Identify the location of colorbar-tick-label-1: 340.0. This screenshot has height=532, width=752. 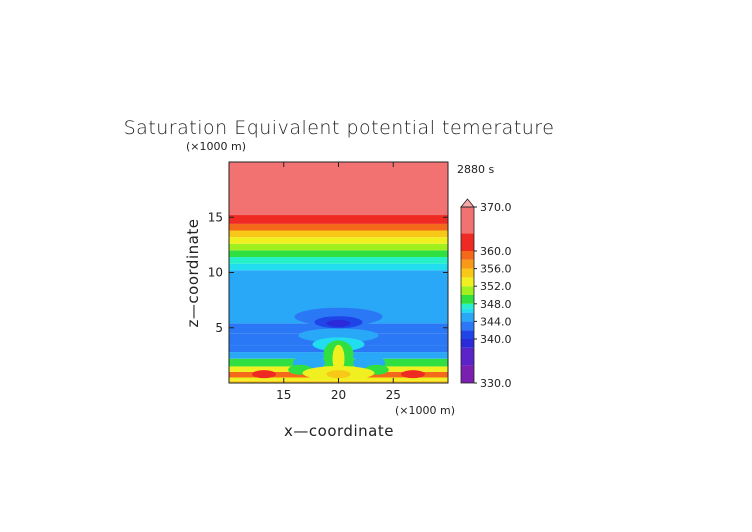
(496, 339).